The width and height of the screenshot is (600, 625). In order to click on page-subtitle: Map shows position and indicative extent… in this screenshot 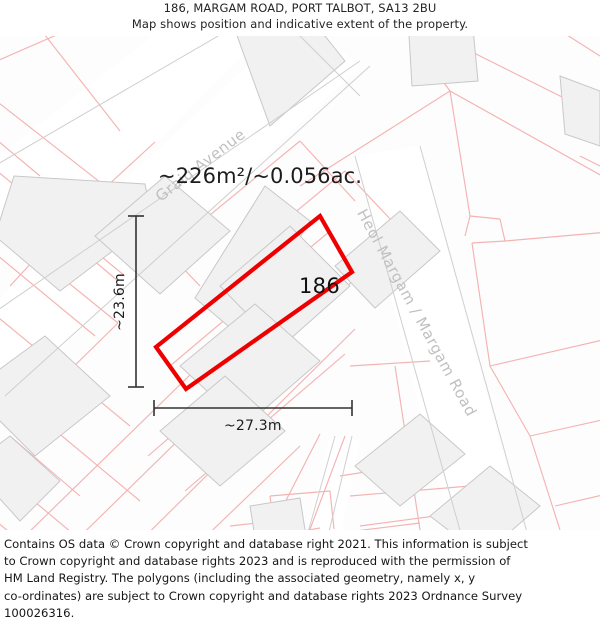, I will do `click(300, 24)`.